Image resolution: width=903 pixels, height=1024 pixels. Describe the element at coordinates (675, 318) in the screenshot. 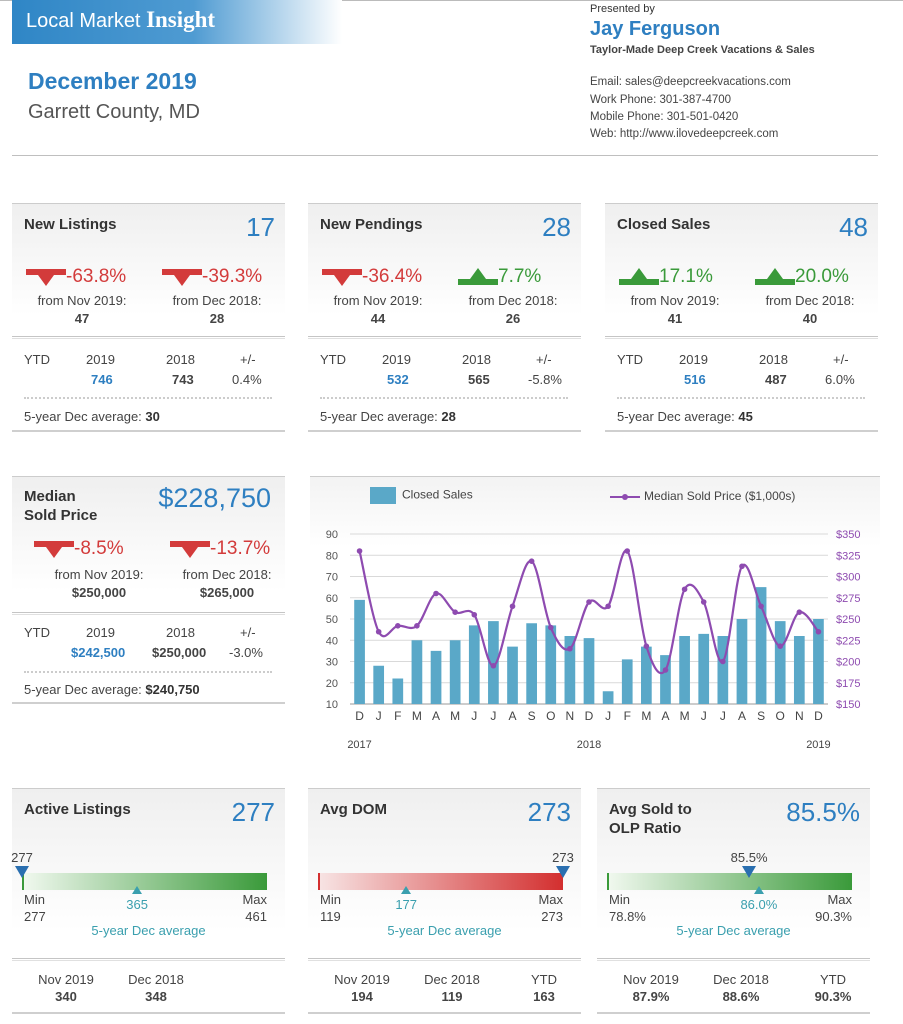

I see `card-from-left-value: 41` at that location.